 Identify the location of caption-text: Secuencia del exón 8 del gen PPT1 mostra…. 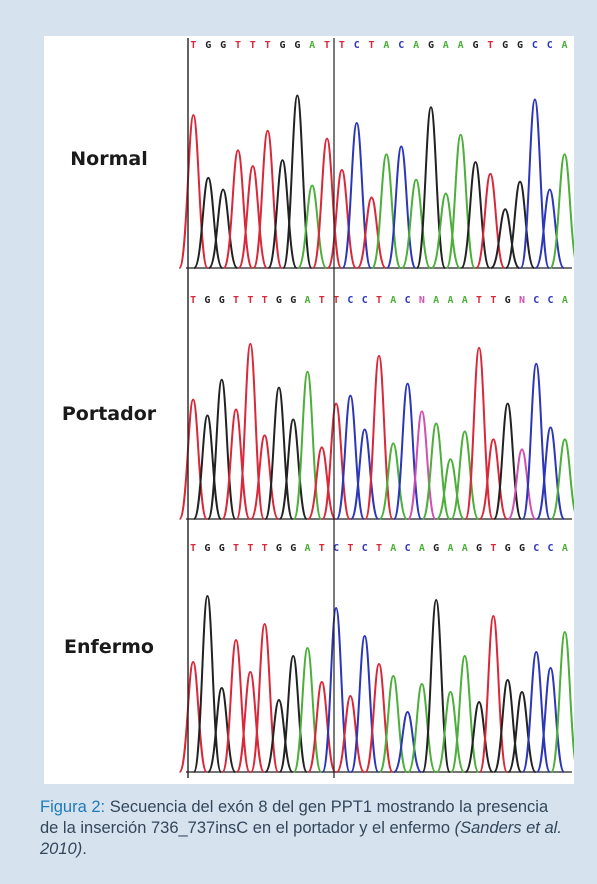
(294, 817).